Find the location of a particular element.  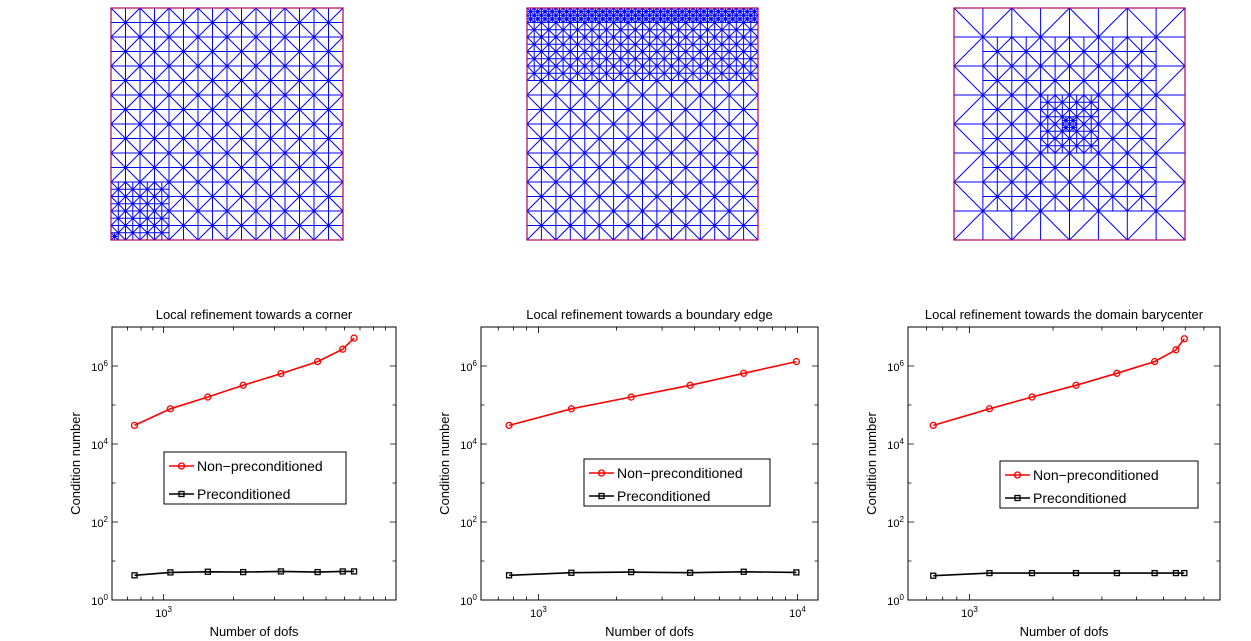

y-tick-label: 10⁴ is located at coordinates (99, 444).